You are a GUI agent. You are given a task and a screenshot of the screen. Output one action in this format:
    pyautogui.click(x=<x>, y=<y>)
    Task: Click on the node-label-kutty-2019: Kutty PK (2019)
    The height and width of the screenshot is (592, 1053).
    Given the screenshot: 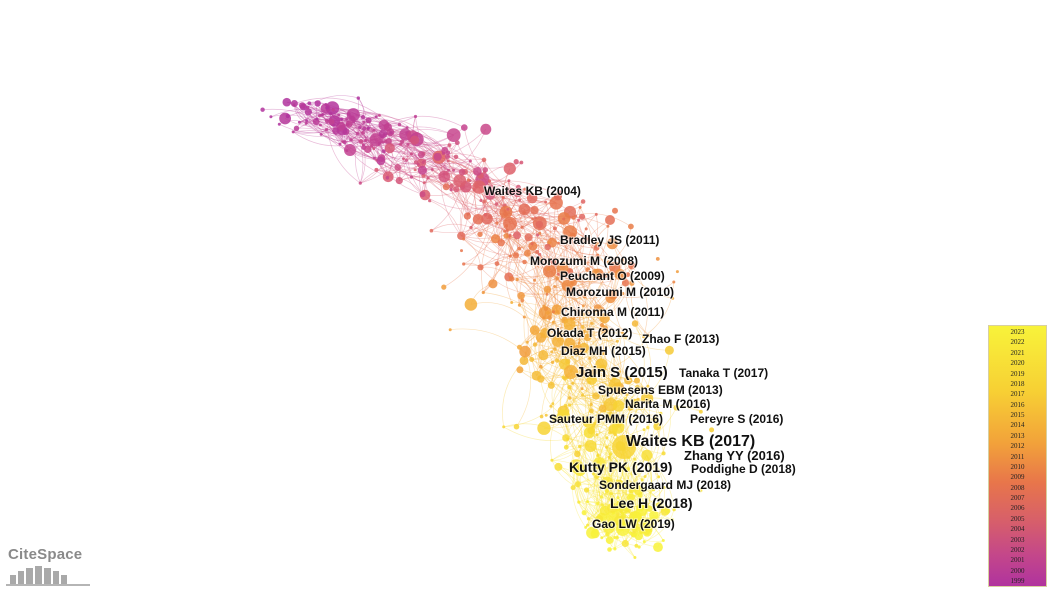 What is the action you would take?
    pyautogui.click(x=620, y=467)
    